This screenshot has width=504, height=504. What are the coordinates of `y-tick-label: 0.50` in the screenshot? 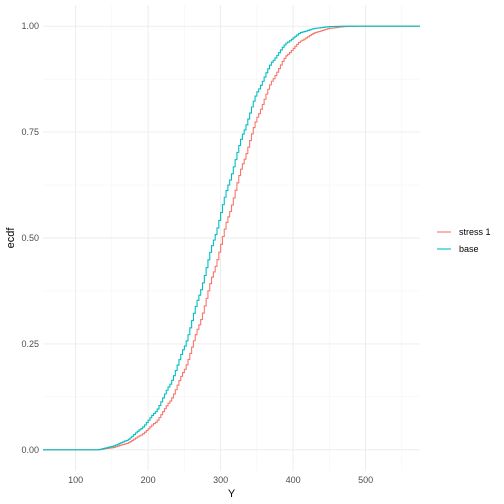 It's located at (30, 238).